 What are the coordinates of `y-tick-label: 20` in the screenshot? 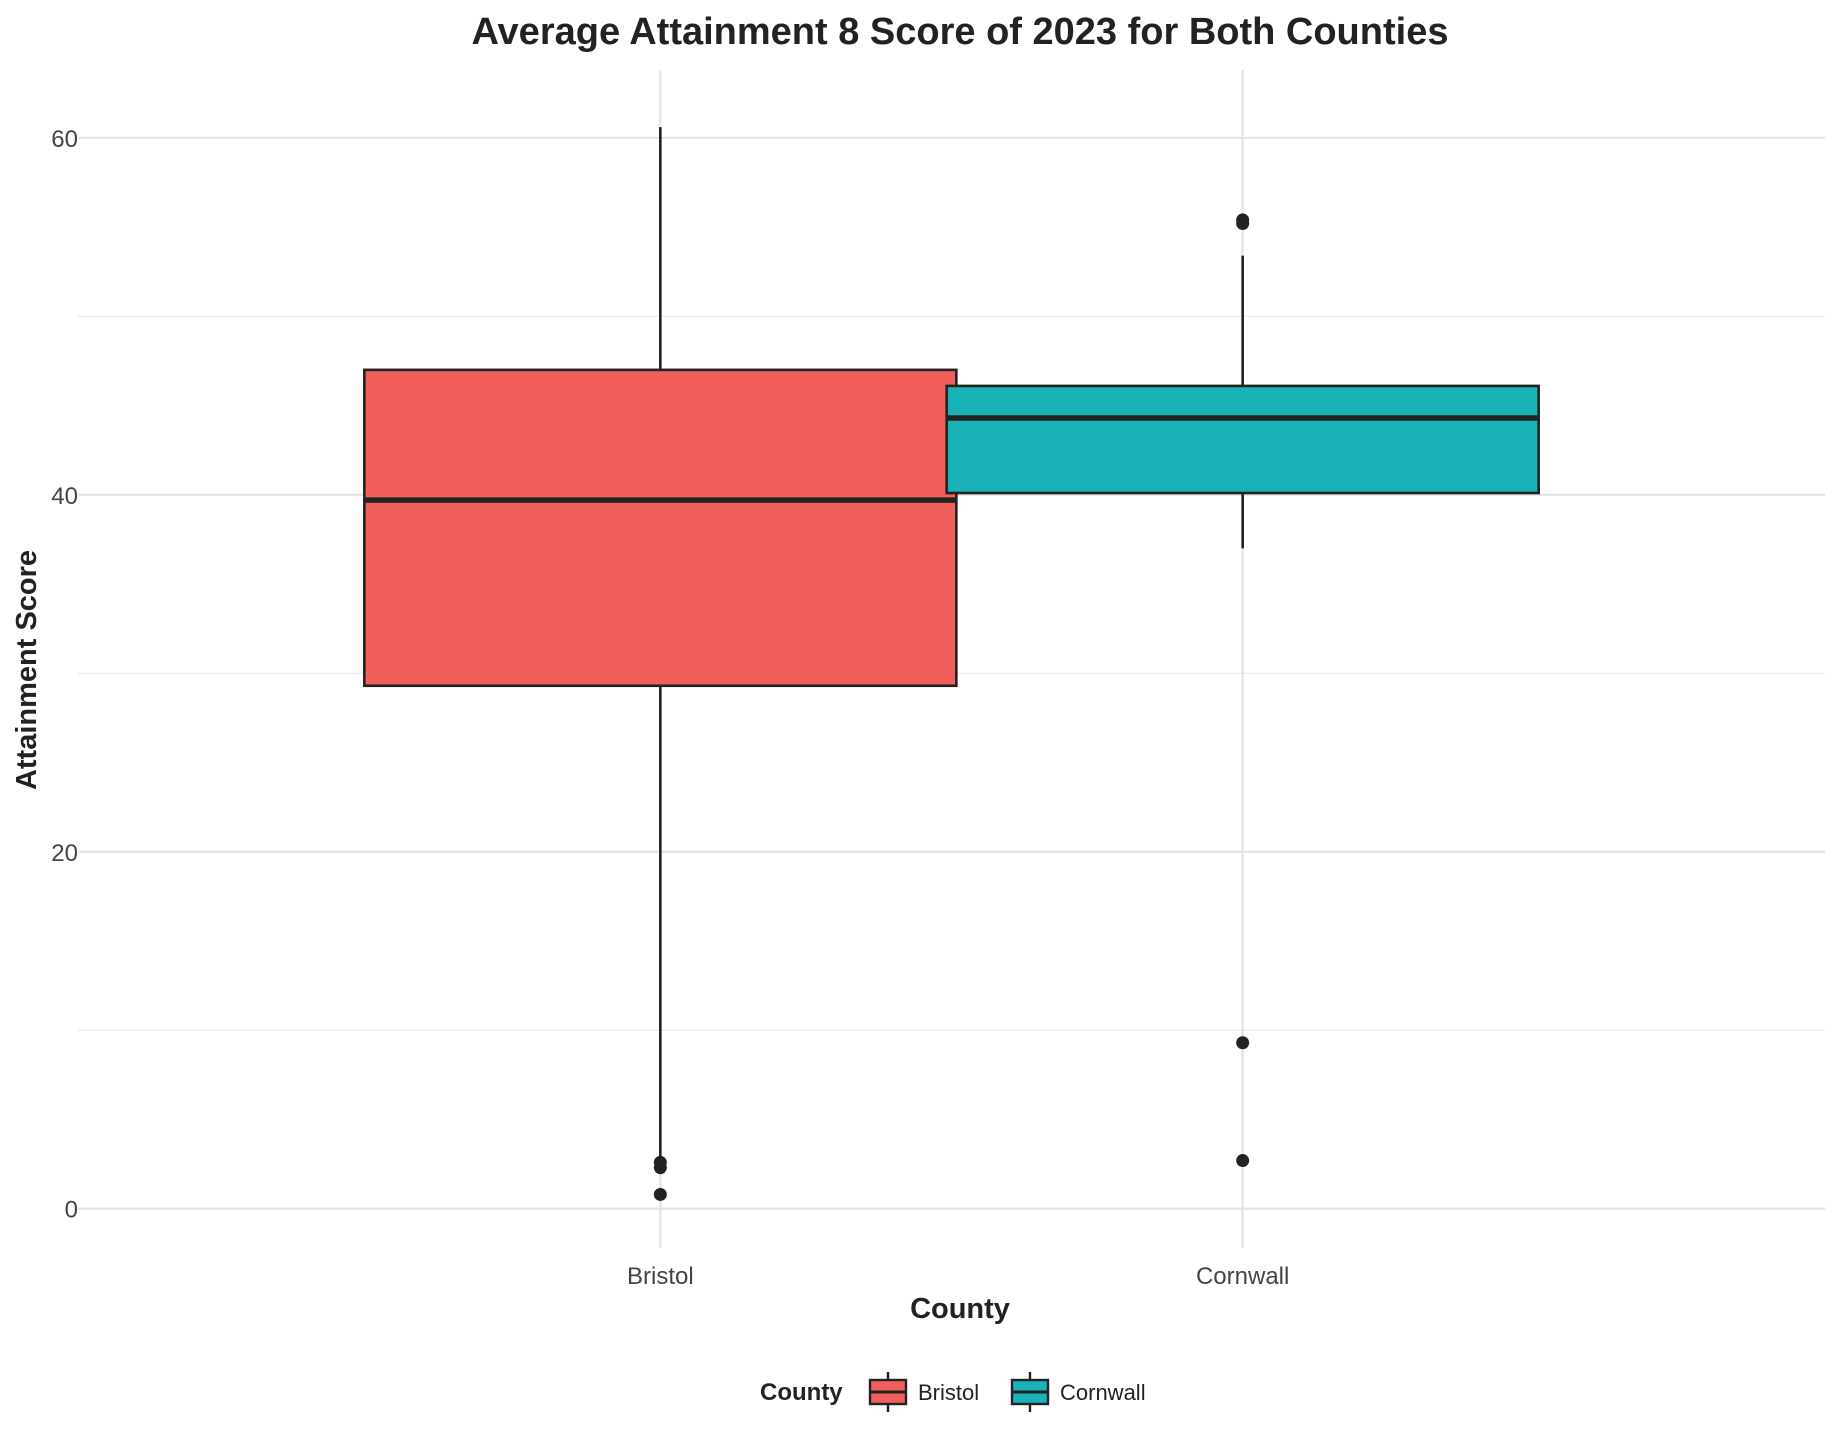 It's located at (64, 853).